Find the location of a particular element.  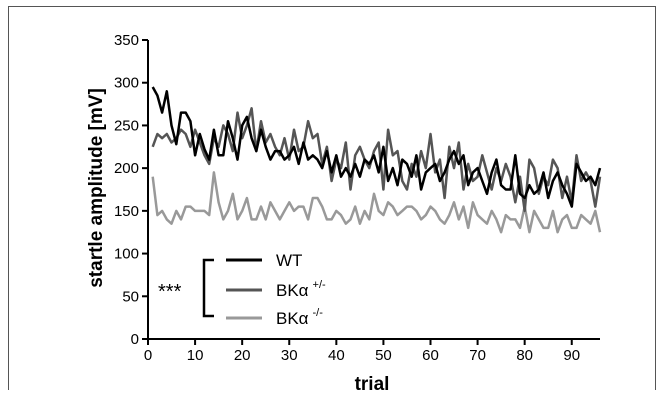

y-tick-label: 200 is located at coordinates (126, 168).